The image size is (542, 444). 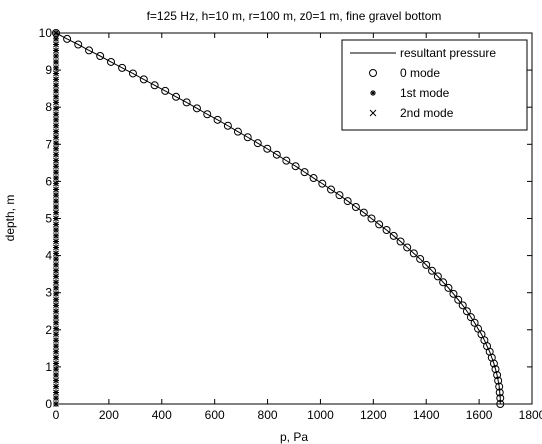 What do you see at coordinates (479, 415) in the screenshot?
I see `x-tick-label: 1600` at bounding box center [479, 415].